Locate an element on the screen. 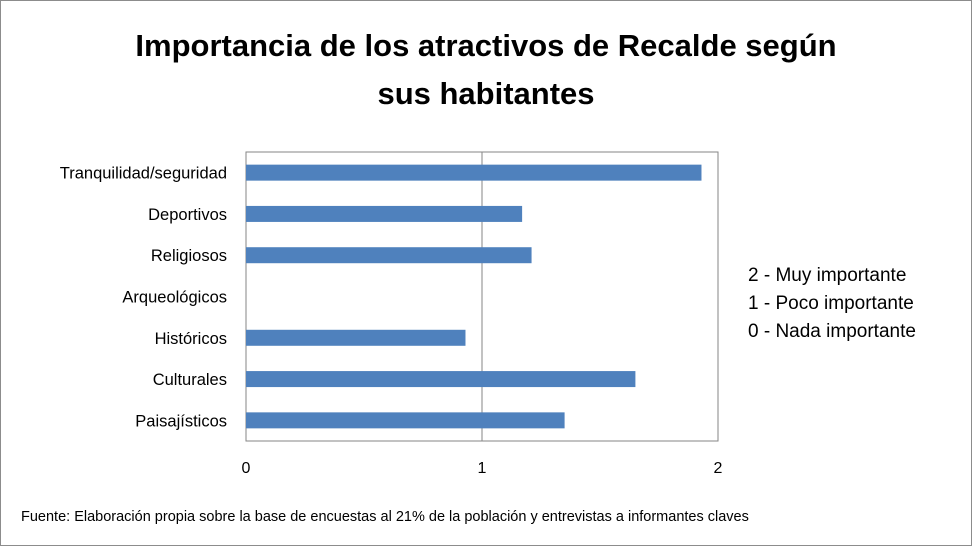  scale-note-2: 2 - Muy importante is located at coordinates (827, 275).